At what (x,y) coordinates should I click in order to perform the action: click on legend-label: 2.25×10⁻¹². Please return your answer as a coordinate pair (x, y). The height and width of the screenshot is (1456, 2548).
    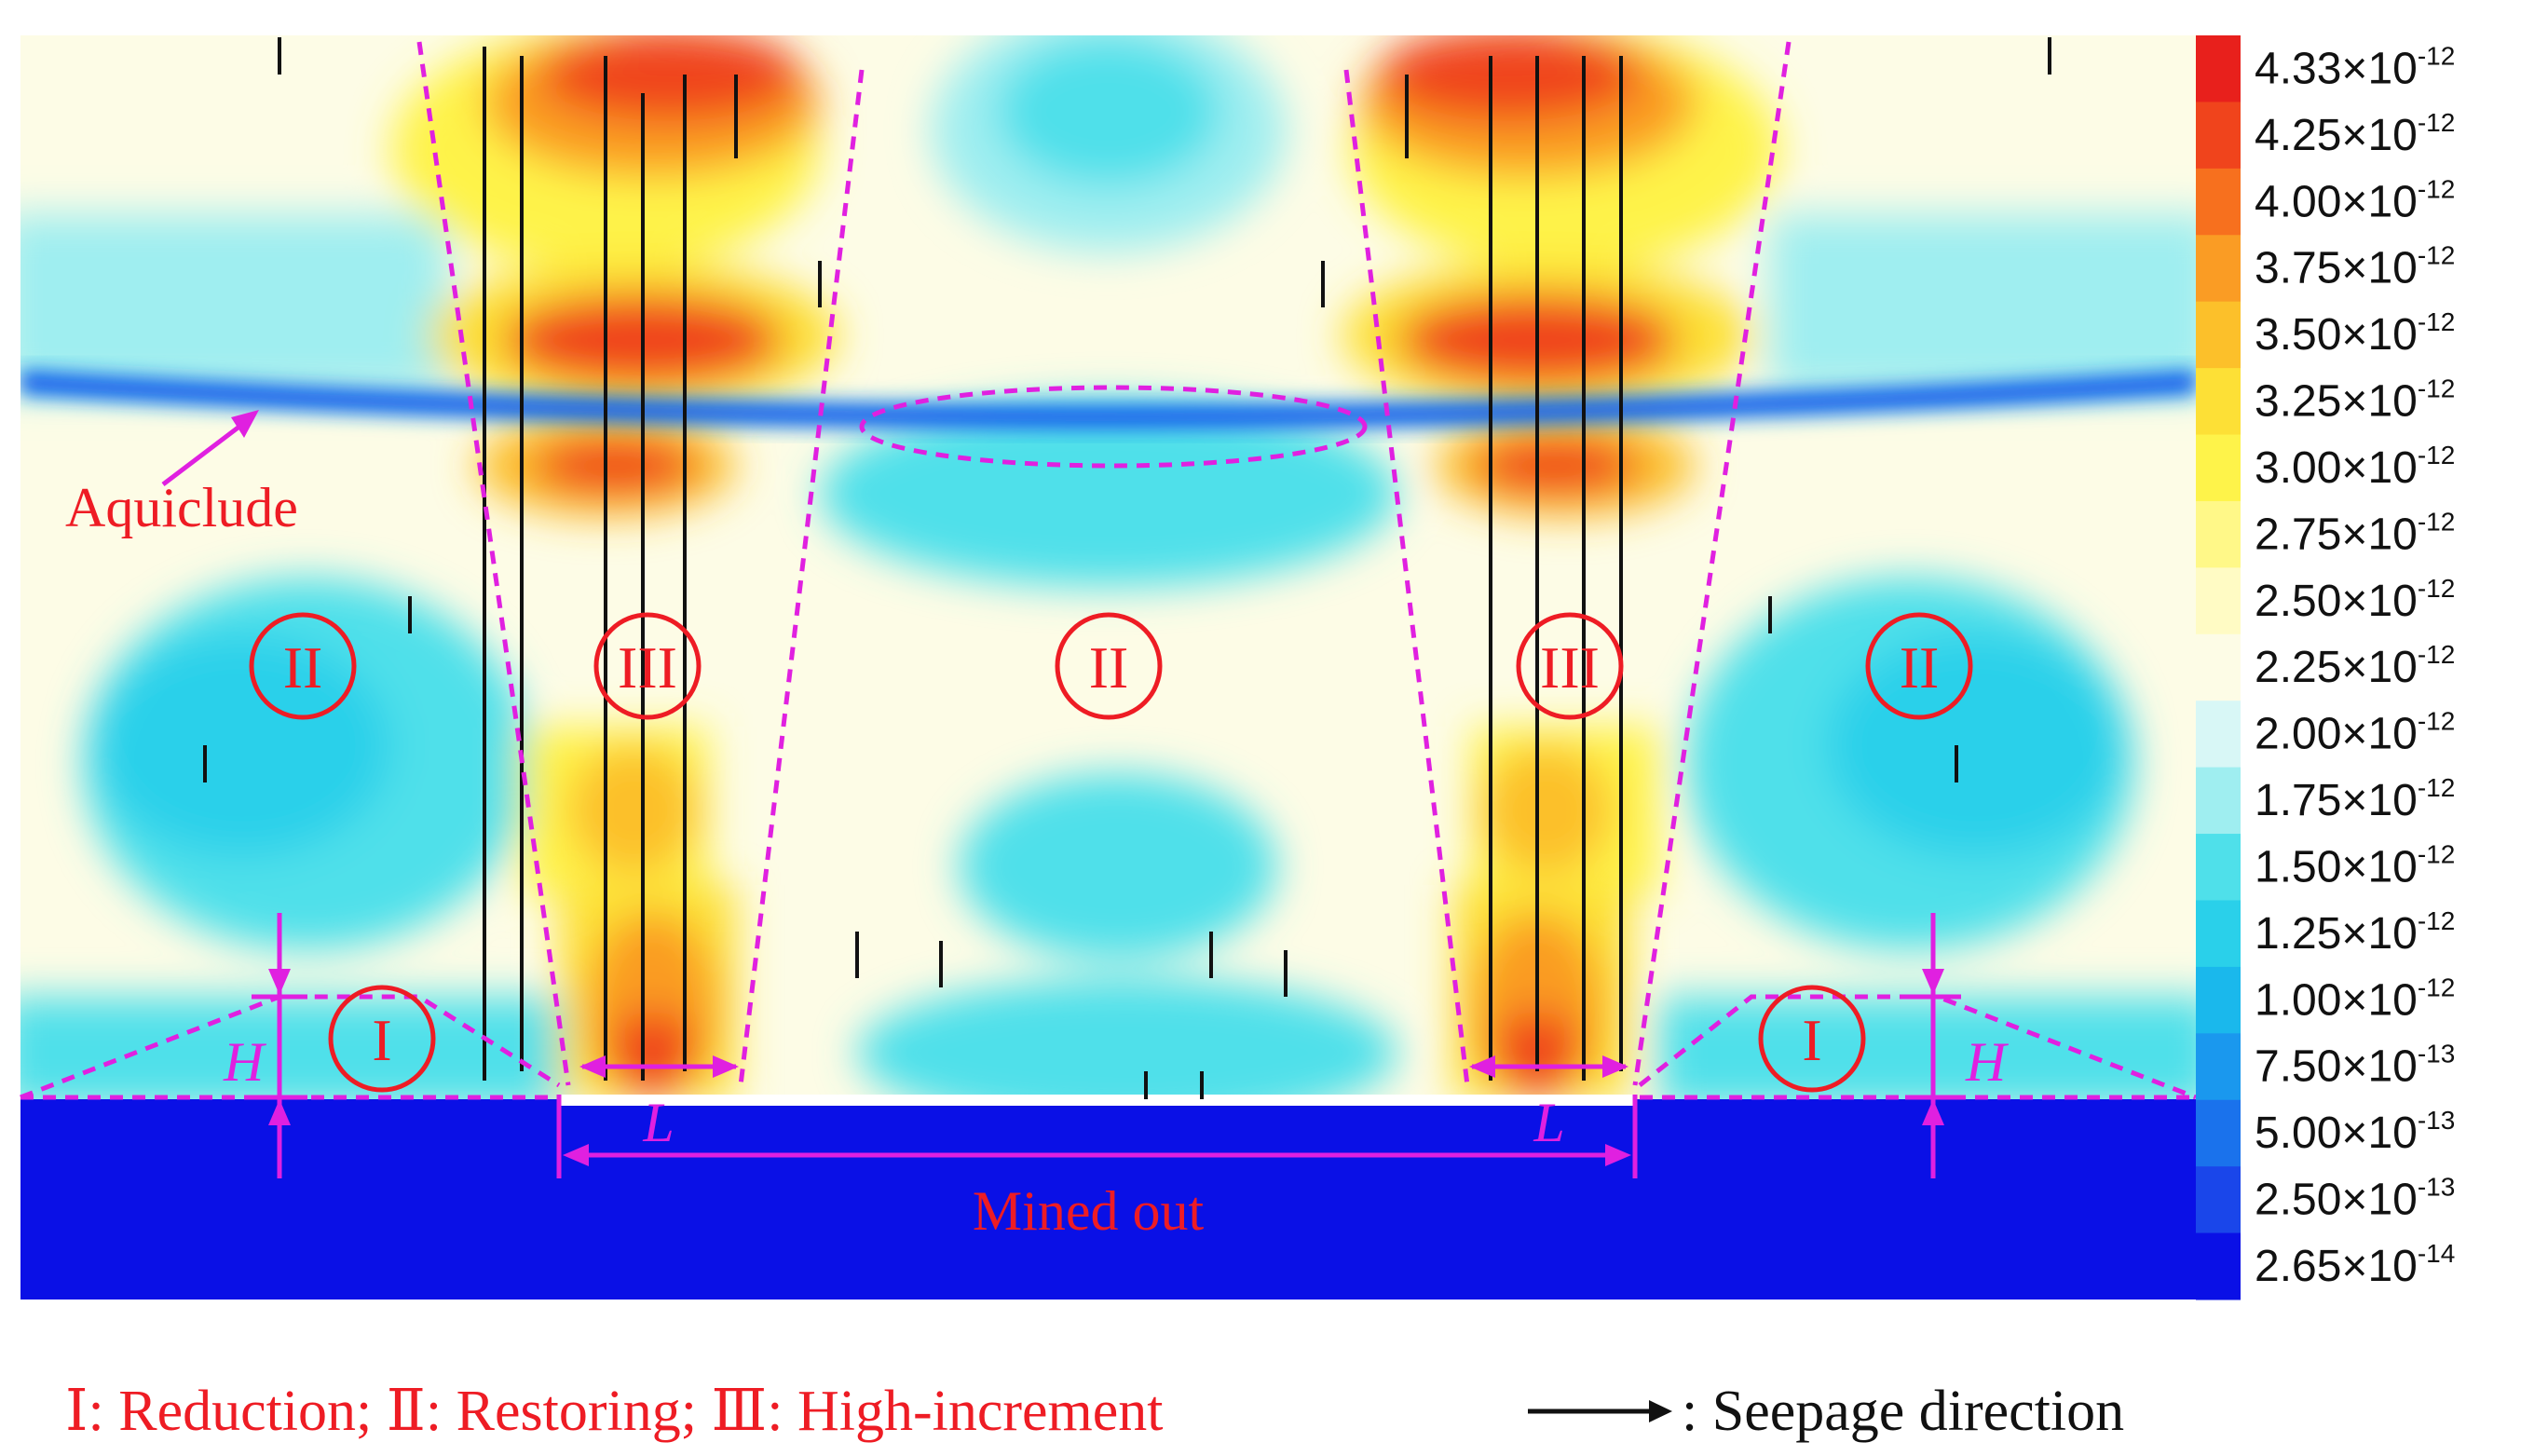
    Looking at the image, I should click on (2355, 666).